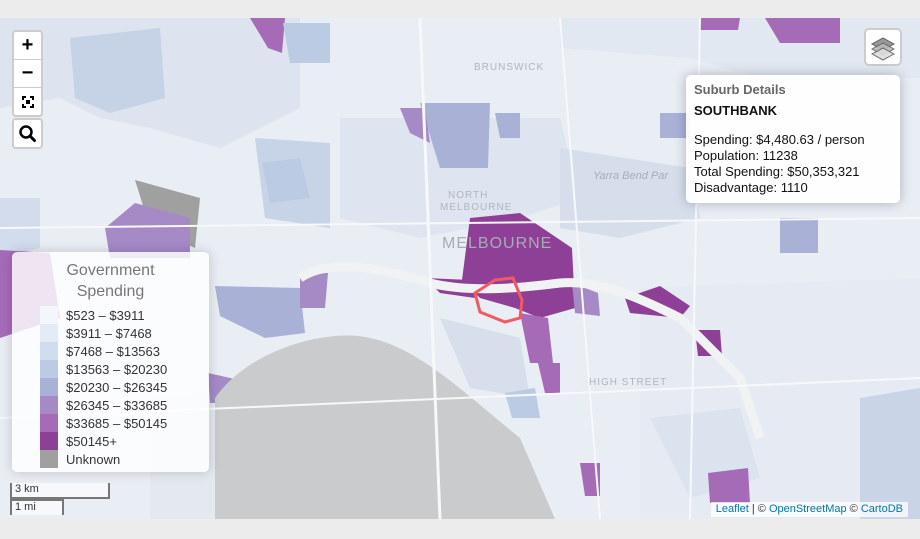  I want to click on info-disadvantage: Disadvantage: 1110, so click(751, 187).